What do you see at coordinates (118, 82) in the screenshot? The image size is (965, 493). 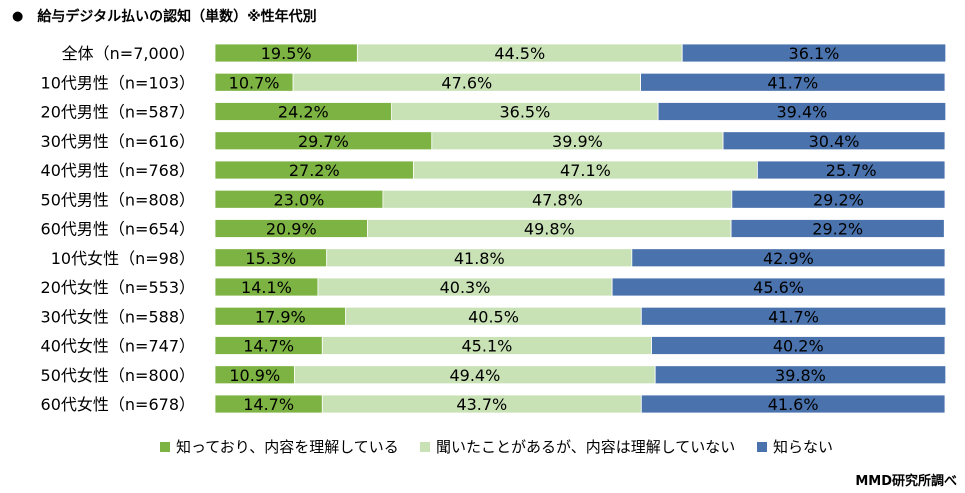 I see `category-label: 10代男性（n=103）` at bounding box center [118, 82].